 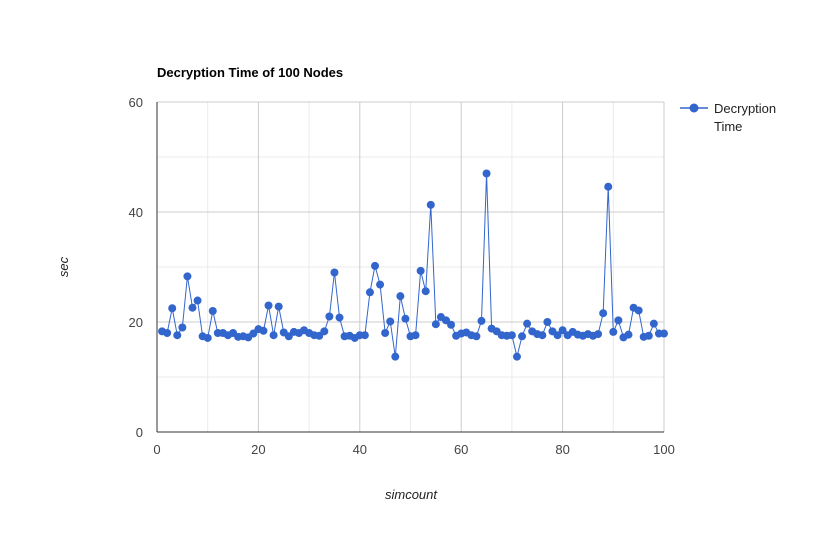 What do you see at coordinates (728, 117) in the screenshot?
I see `legend: Decryption Time` at bounding box center [728, 117].